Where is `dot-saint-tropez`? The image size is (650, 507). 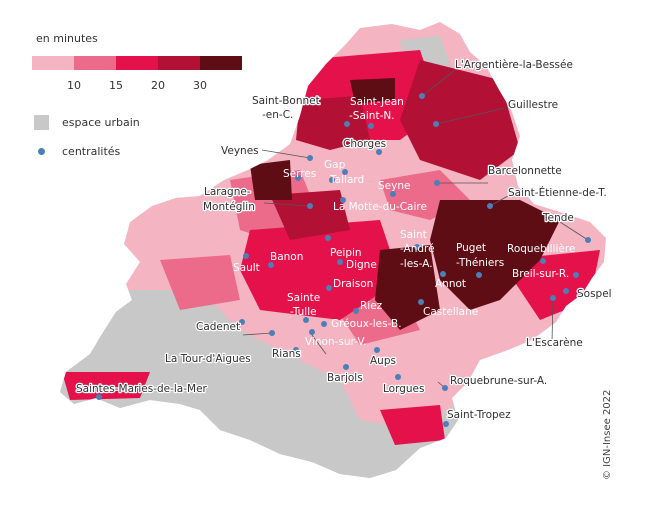 dot-saint-tropez is located at coordinates (446, 424).